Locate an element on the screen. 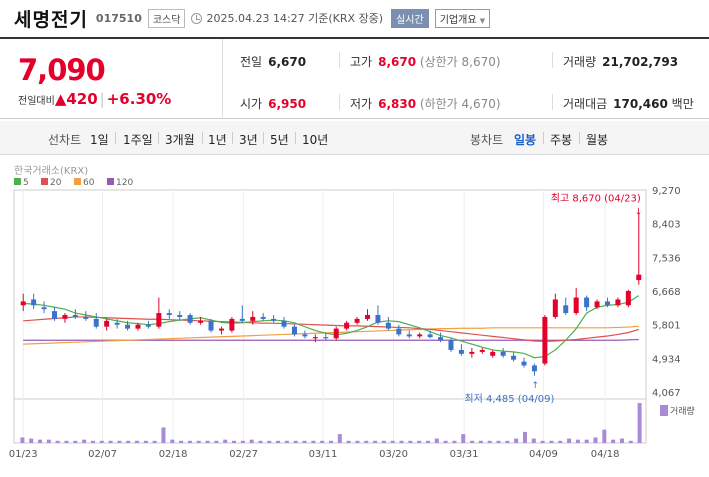 Image resolution: width=709 pixels, height=477 pixels. min-price-label: 최저 4,485 (04/09) is located at coordinates (509, 399).